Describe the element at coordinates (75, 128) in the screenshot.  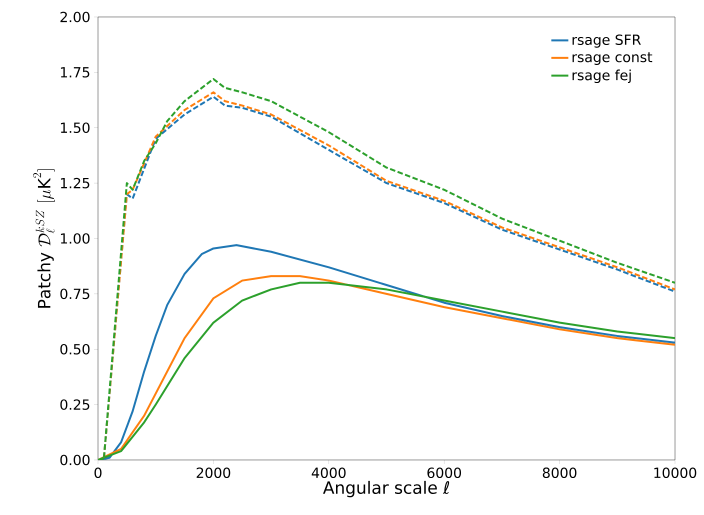
I see `y-tick-label: 1.50` at that location.